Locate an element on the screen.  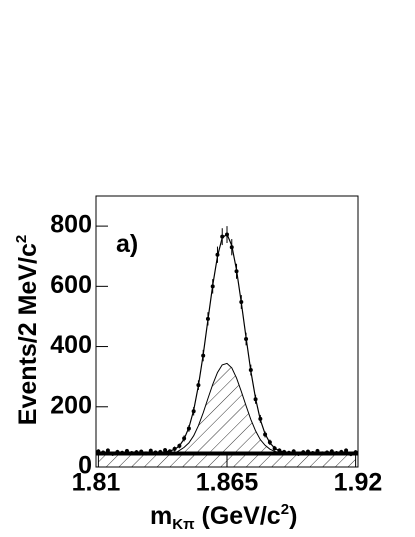
x-label-rest: (GeV/c is located at coordinates (238, 516).